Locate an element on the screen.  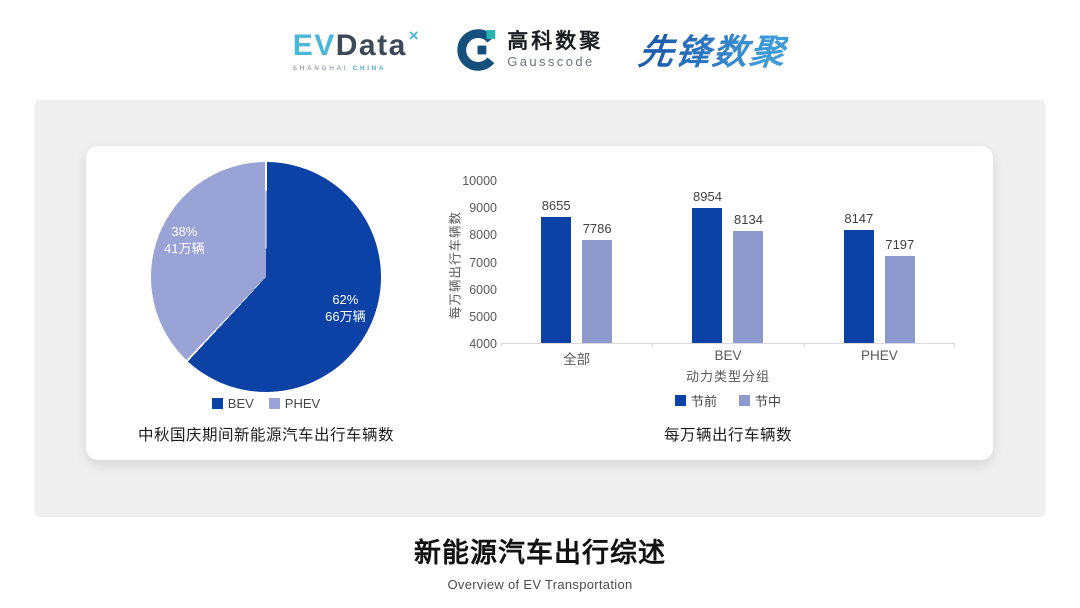
legend-label: BEV is located at coordinates (240, 403).